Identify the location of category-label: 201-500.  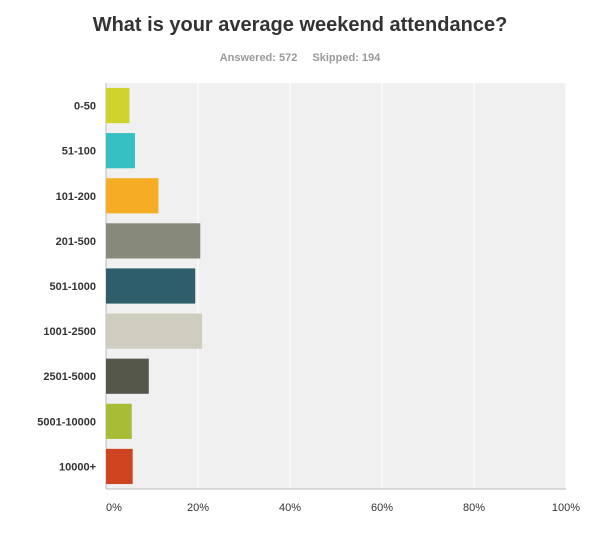
(76, 242).